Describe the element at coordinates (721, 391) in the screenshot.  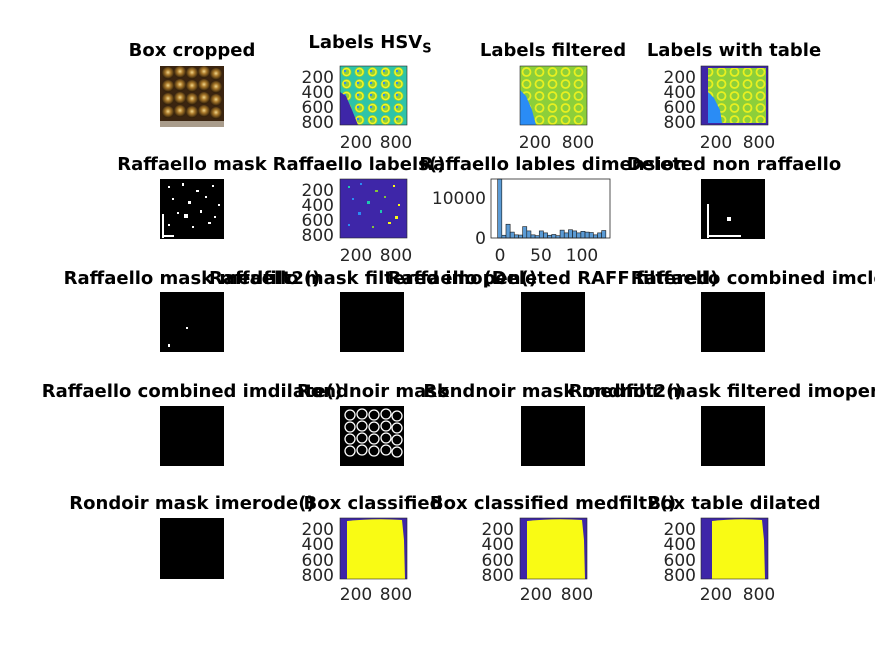
I see `subplot-title-rondnoir-mask-filtered-imopen: Rondnoir mask filtered imopen()` at that location.